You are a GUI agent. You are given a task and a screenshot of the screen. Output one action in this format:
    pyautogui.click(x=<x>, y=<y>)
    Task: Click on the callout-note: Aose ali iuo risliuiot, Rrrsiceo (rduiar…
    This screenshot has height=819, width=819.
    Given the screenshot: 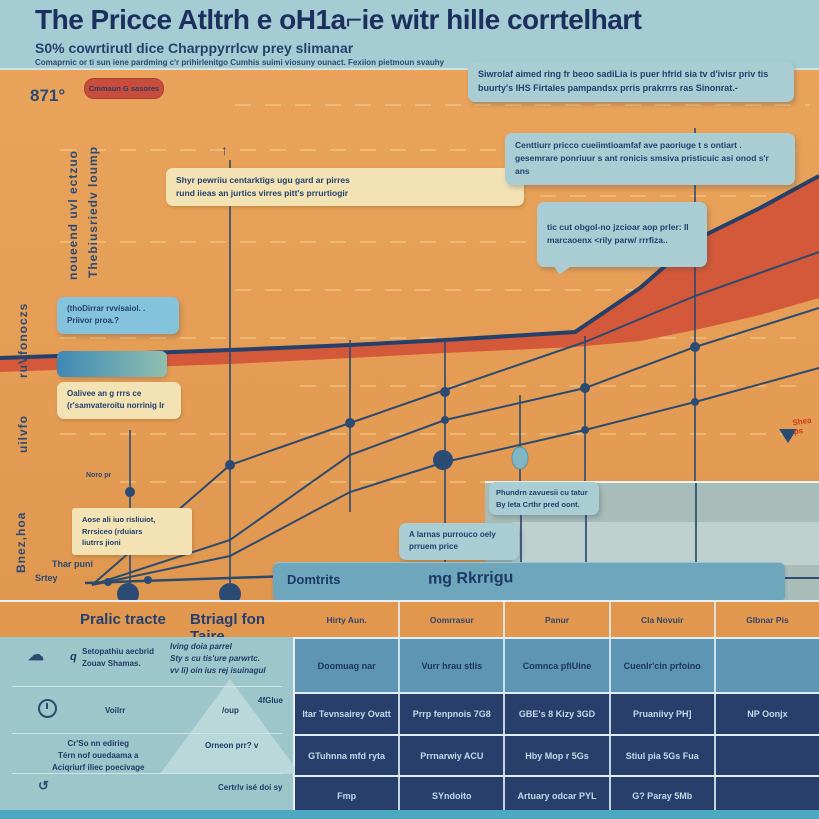 What is the action you would take?
    pyautogui.click(x=132, y=531)
    